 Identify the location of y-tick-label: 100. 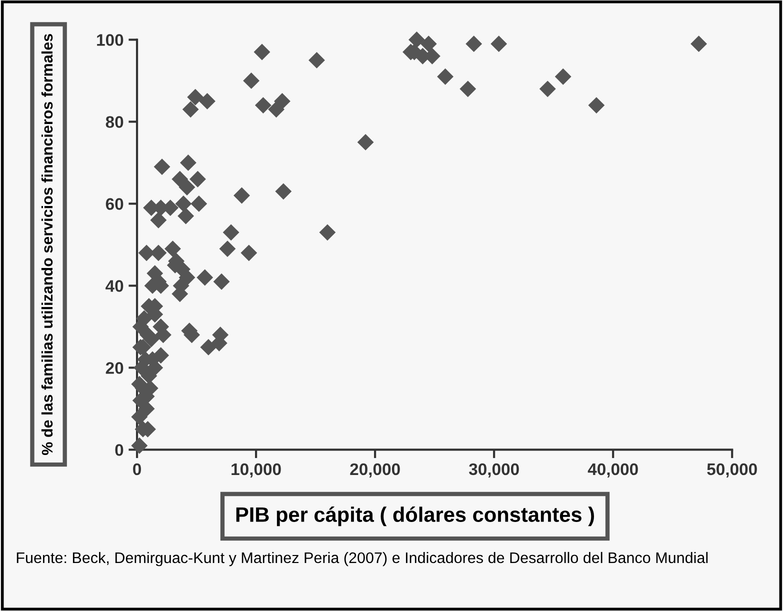
(110, 40).